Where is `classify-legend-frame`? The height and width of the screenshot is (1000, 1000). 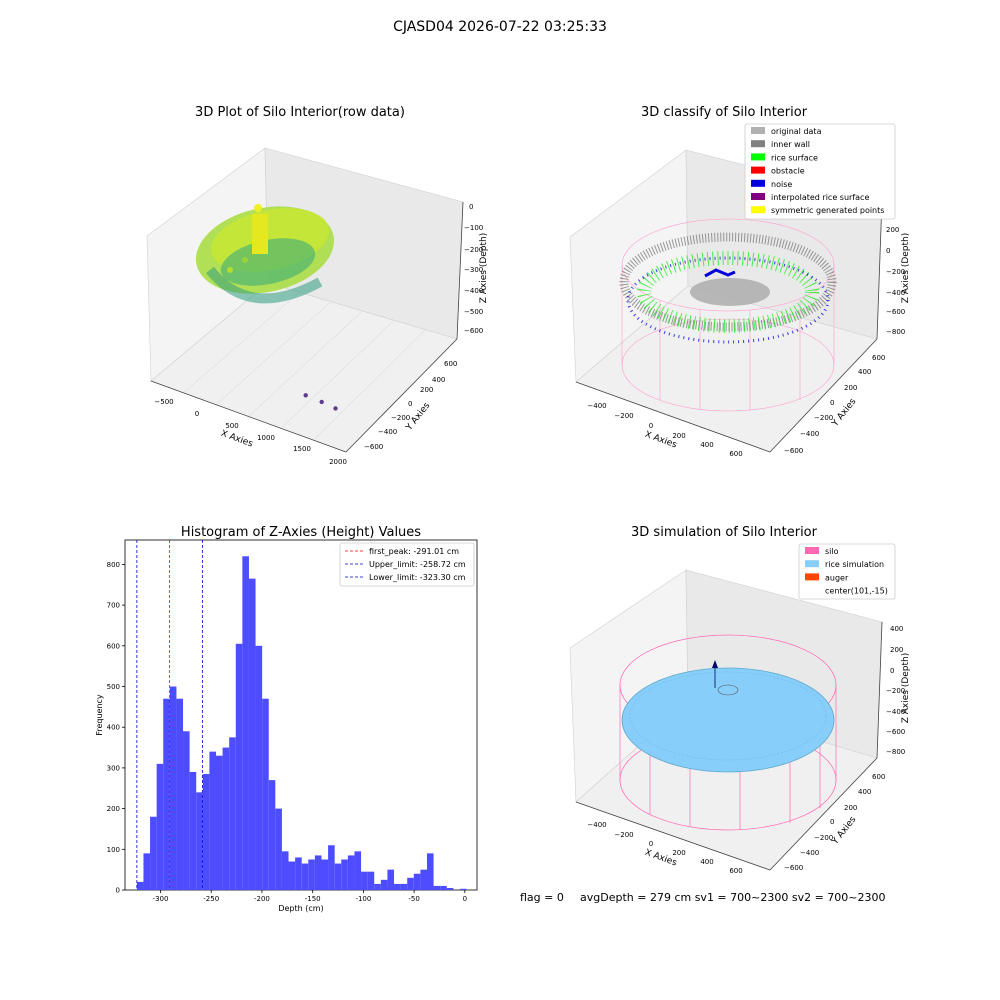 classify-legend-frame is located at coordinates (820, 171).